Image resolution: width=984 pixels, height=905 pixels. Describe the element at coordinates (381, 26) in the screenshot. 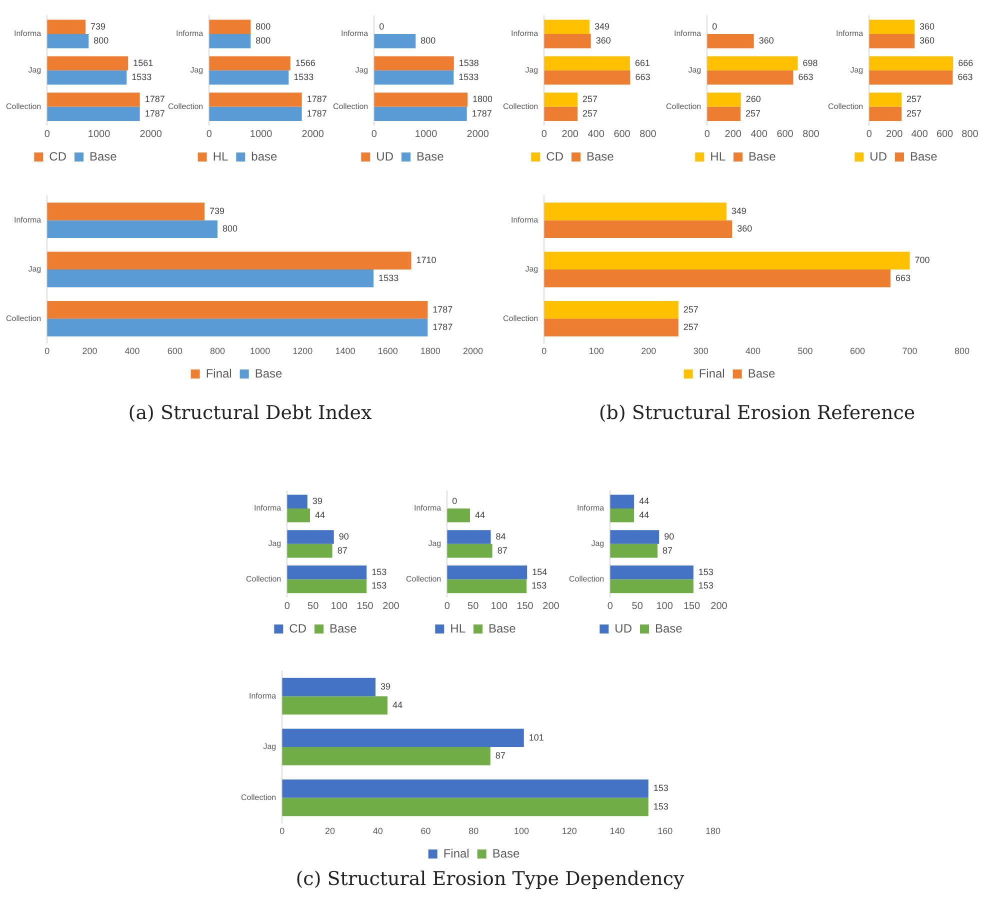

I see `data-label: 0` at that location.